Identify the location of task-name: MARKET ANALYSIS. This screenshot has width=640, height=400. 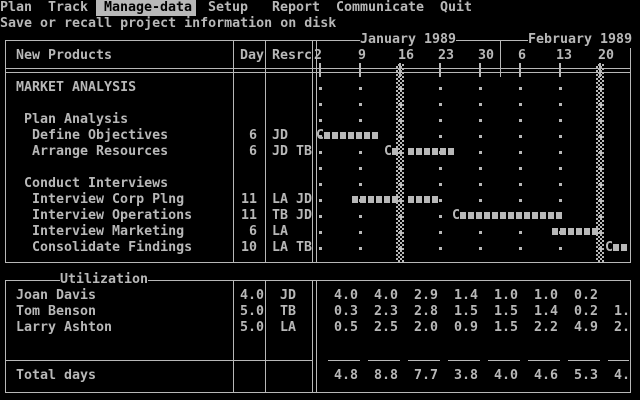
(76, 87).